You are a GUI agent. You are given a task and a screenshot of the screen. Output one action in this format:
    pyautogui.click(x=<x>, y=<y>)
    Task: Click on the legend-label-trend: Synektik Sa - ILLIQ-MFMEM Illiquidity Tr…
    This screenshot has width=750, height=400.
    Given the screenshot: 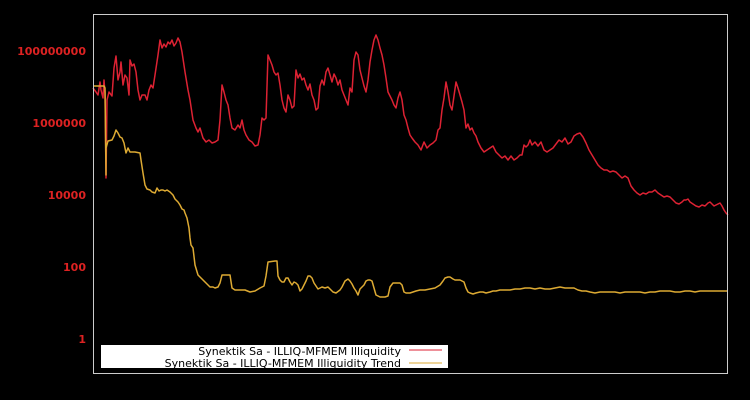 What is the action you would take?
    pyautogui.click(x=283, y=363)
    